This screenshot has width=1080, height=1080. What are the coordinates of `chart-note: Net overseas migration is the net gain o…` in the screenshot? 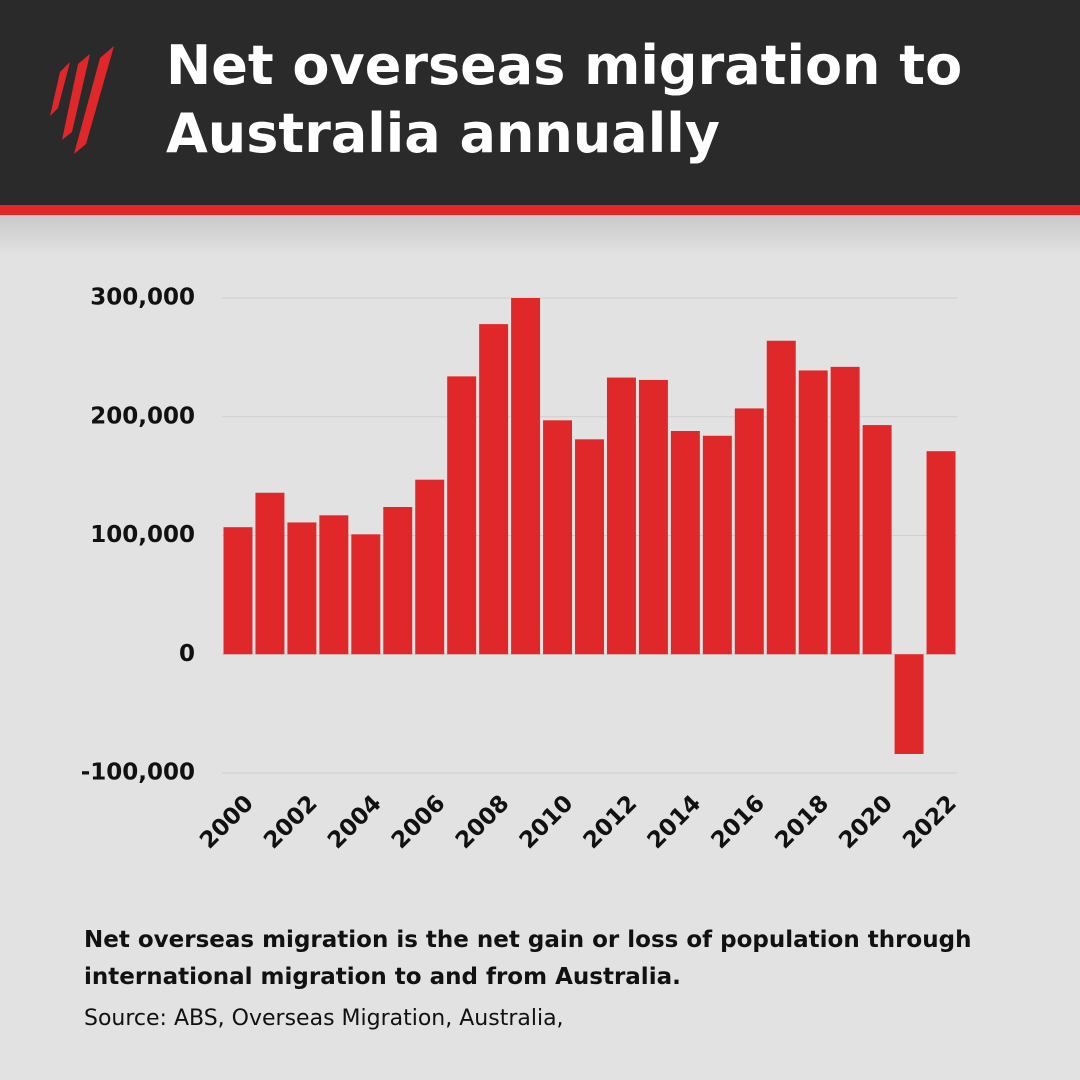 It's located at (528, 958).